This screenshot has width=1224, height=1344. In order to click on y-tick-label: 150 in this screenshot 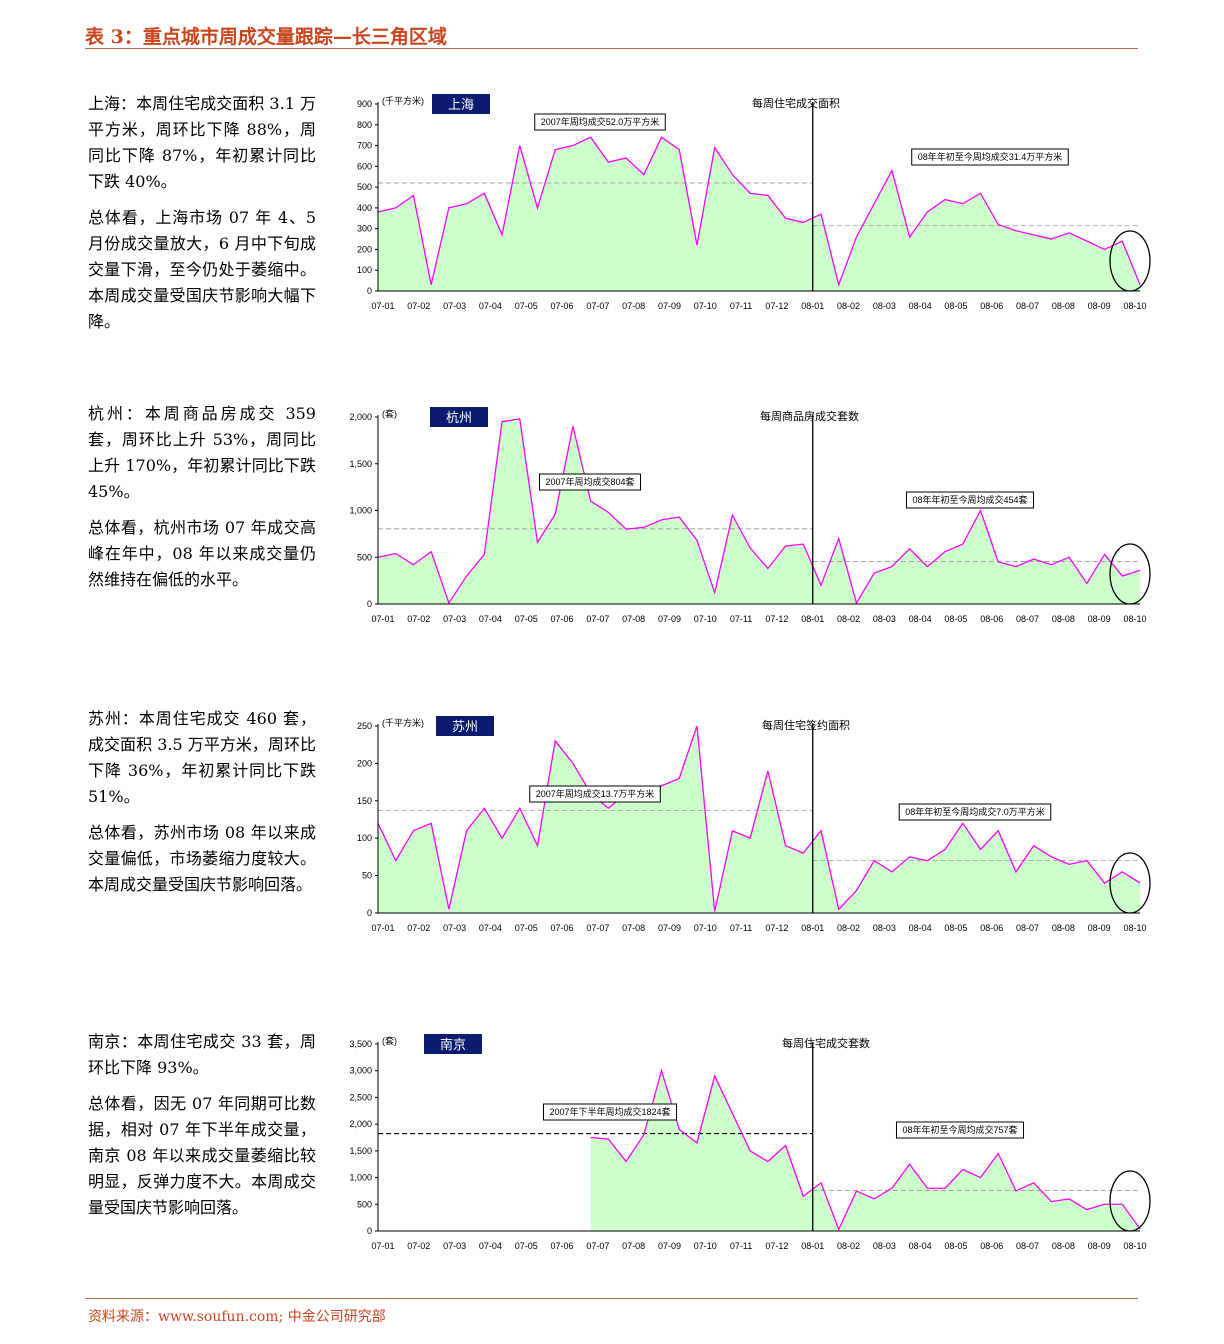, I will do `click(364, 801)`.